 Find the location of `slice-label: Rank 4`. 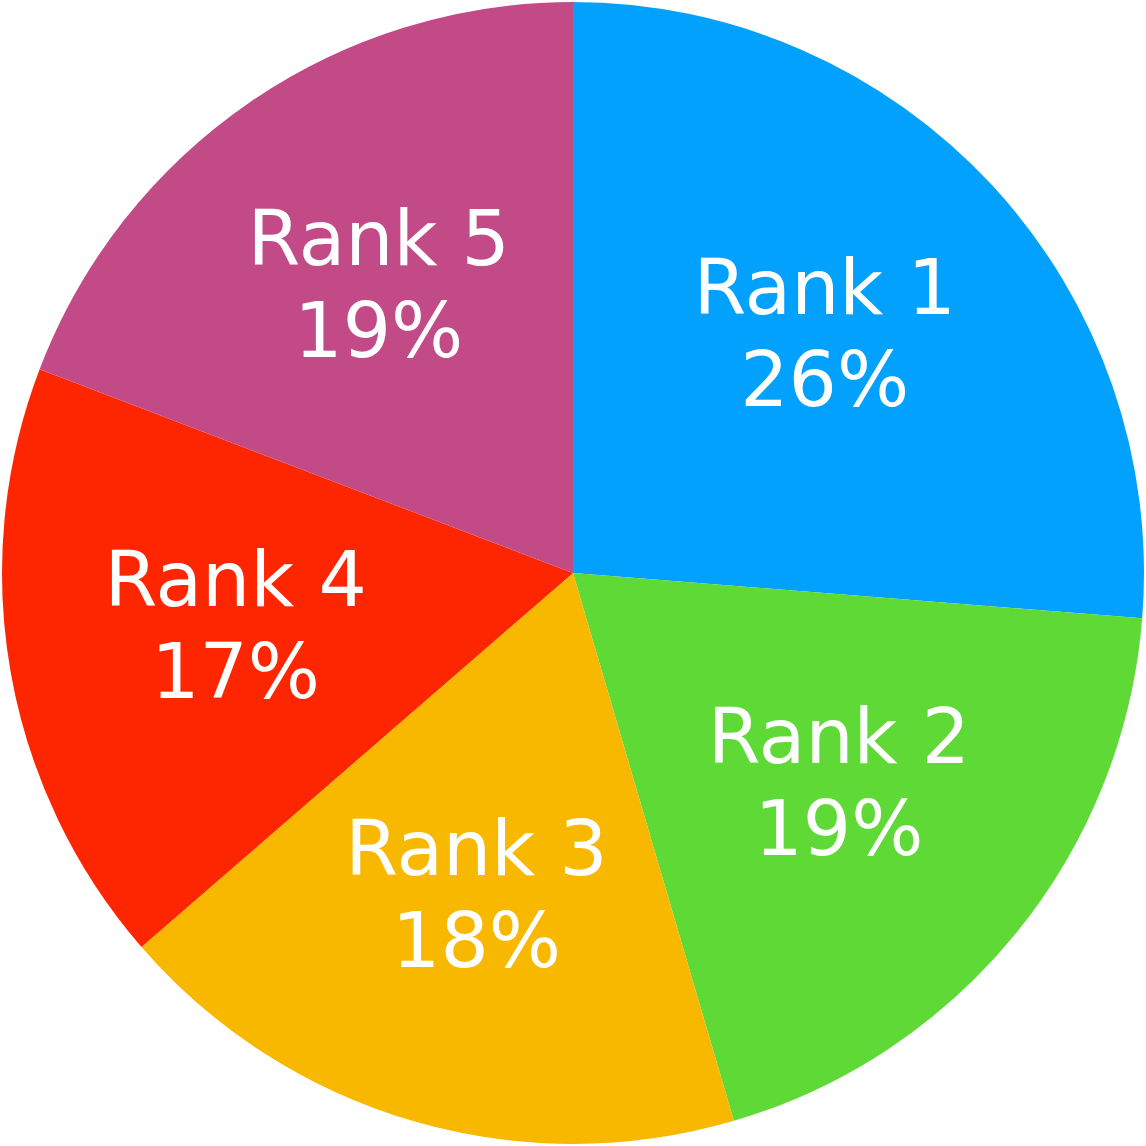

slice-label: Rank 4 is located at coordinates (235, 580).